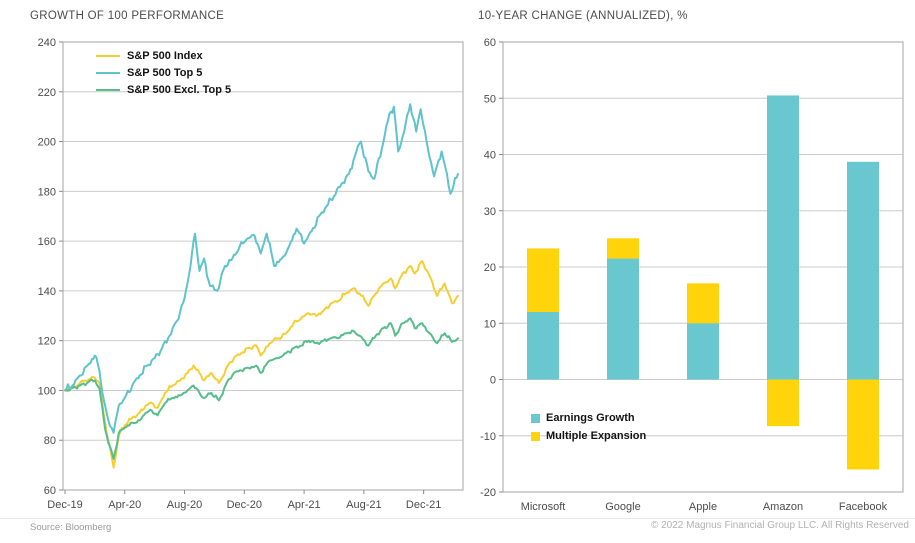 The width and height of the screenshot is (915, 543). I want to click on bar-chart-legend: Earnings Growth Multiple Expansion, so click(588, 427).